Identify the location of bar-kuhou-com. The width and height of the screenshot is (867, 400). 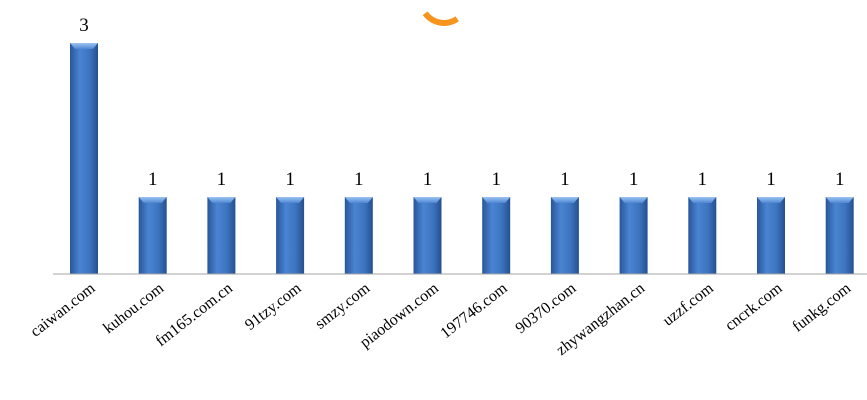
(152, 235).